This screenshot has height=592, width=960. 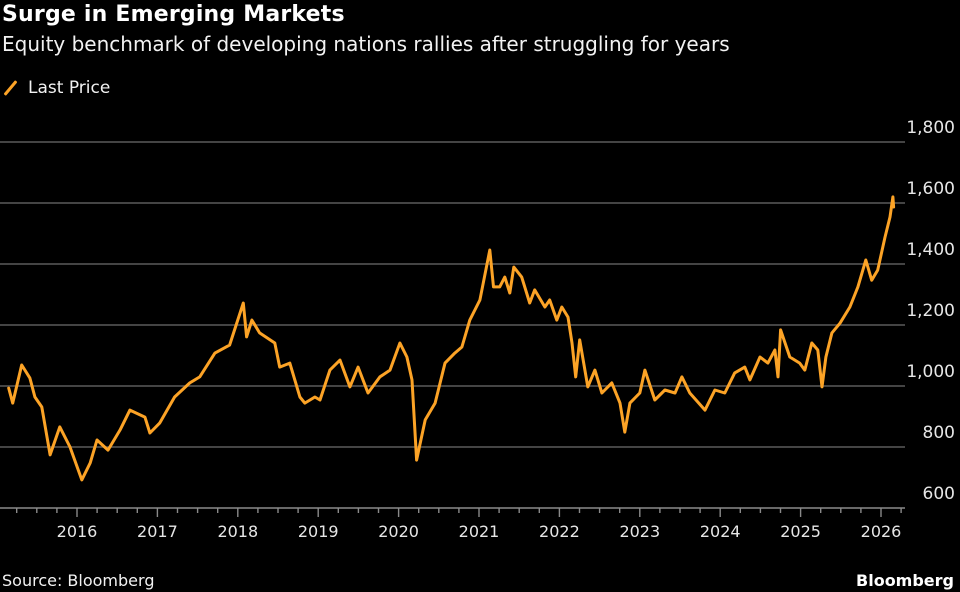 What do you see at coordinates (69, 88) in the screenshot?
I see `legend-label: Last Price` at bounding box center [69, 88].